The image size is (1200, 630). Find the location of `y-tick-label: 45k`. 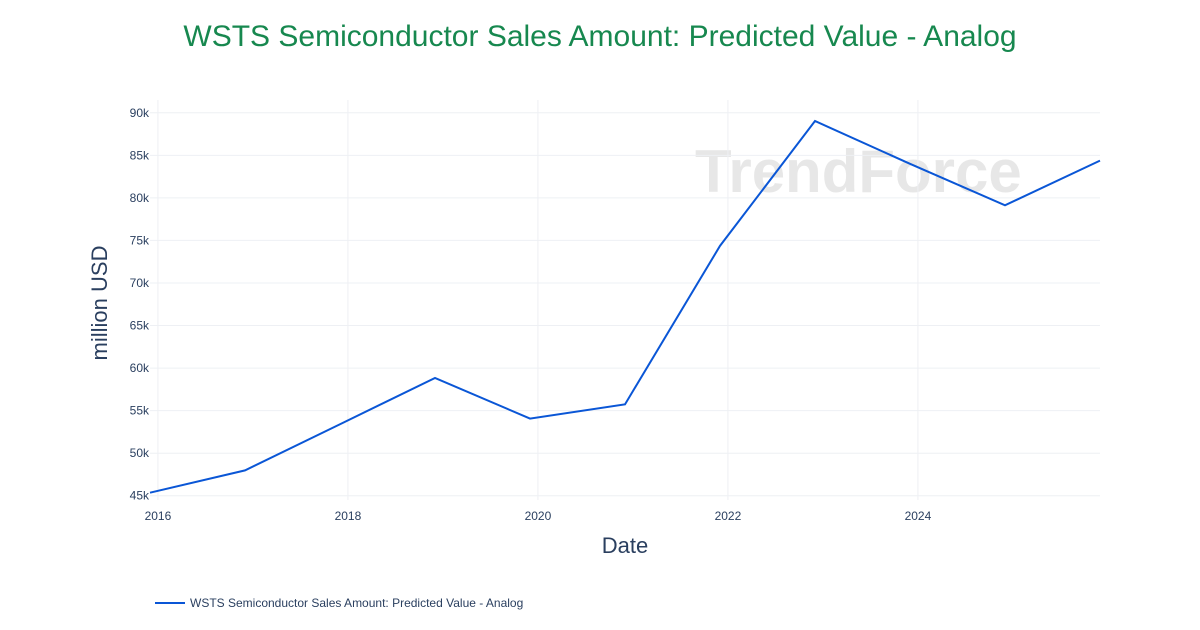

y-tick-label: 45k is located at coordinates (140, 496).